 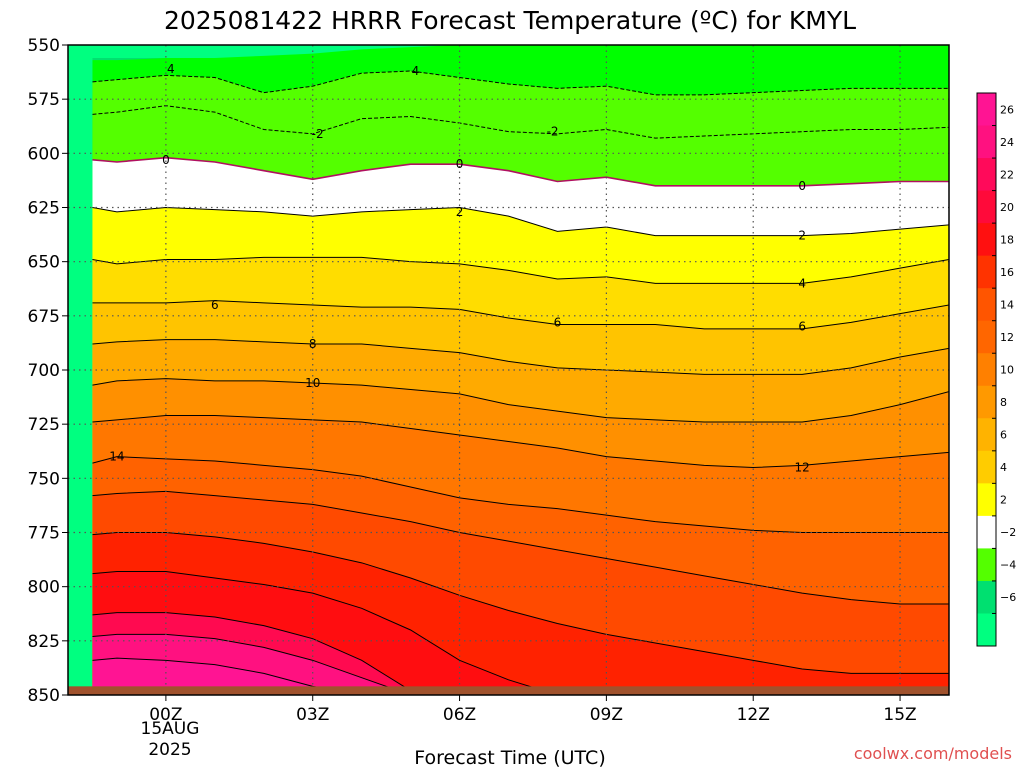 What do you see at coordinates (1007, 370) in the screenshot?
I see `colorbar-label: 10` at bounding box center [1007, 370].